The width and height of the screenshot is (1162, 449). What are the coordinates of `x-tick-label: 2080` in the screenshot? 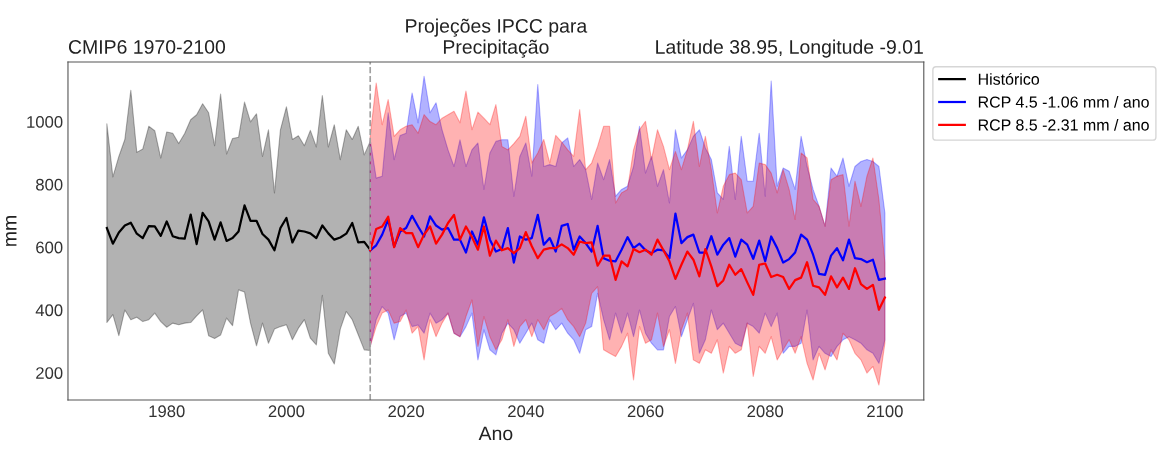 It's located at (765, 411).